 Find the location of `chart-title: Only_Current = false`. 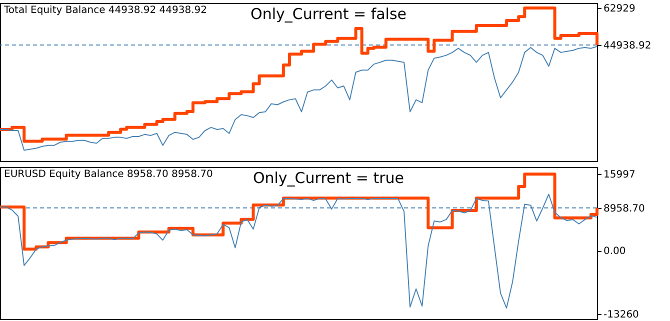

chart-title: Only_Current = false is located at coordinates (328, 14).